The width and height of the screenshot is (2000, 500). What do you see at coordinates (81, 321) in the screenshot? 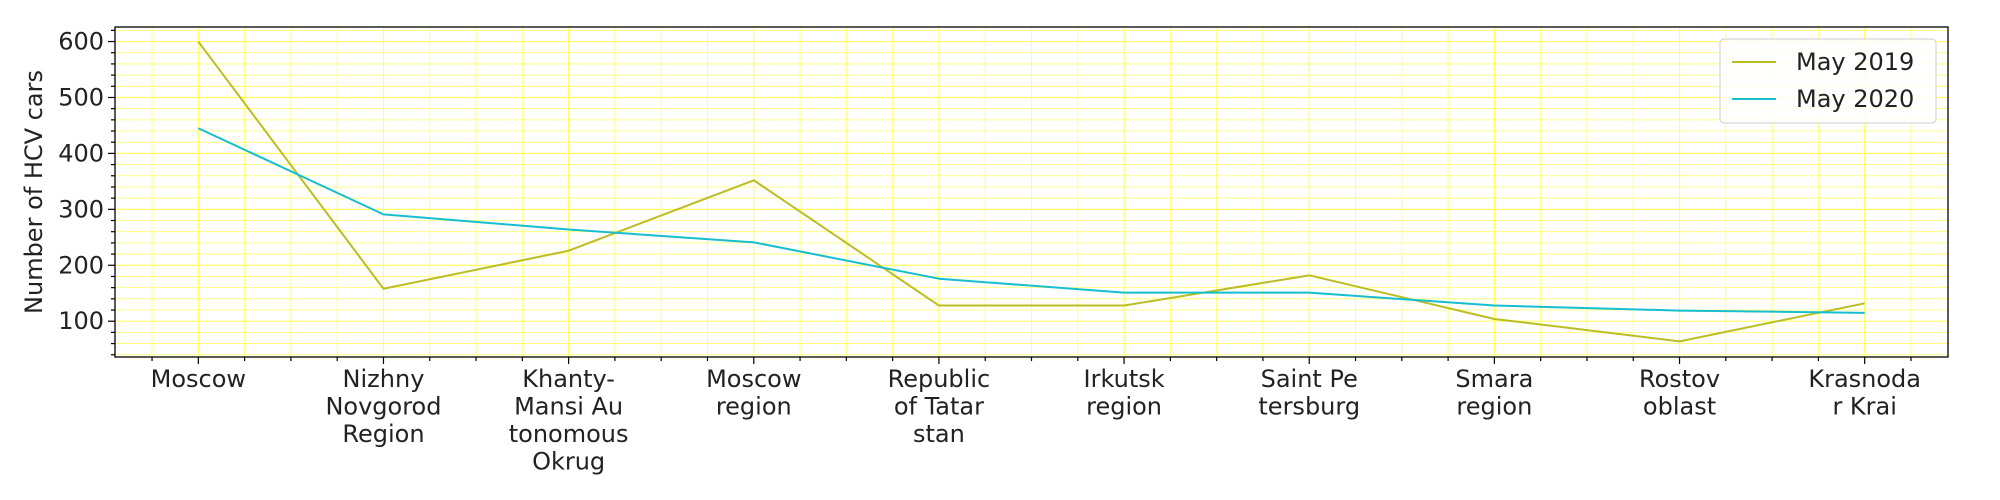
I see `y-tick-label: 100` at bounding box center [81, 321].